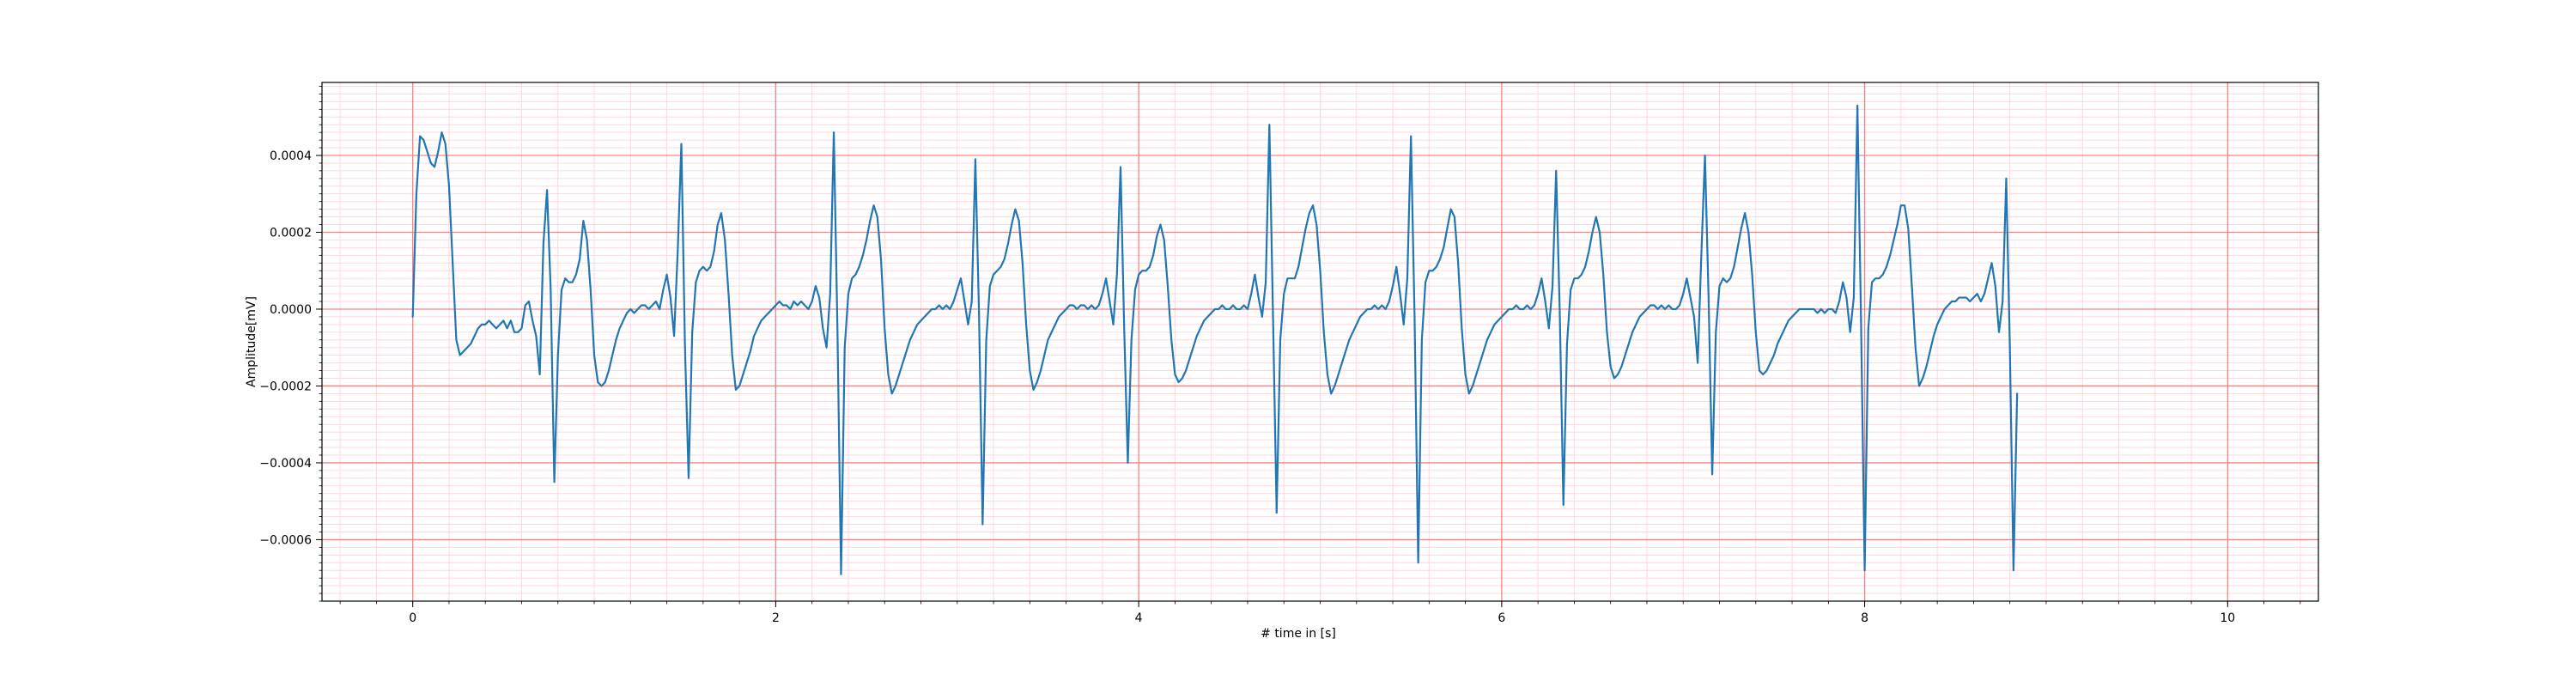 The image size is (2576, 687). What do you see at coordinates (291, 310) in the screenshot?
I see `y-tick-label: 0.0000` at bounding box center [291, 310].